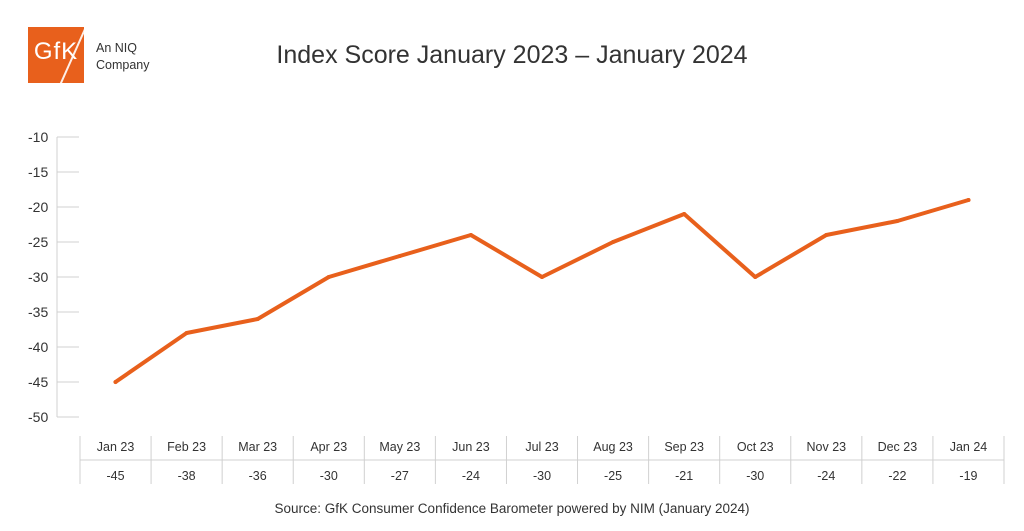 Image resolution: width=1024 pixels, height=531 pixels. What do you see at coordinates (258, 476) in the screenshot?
I see `data-table-value: -36` at bounding box center [258, 476].